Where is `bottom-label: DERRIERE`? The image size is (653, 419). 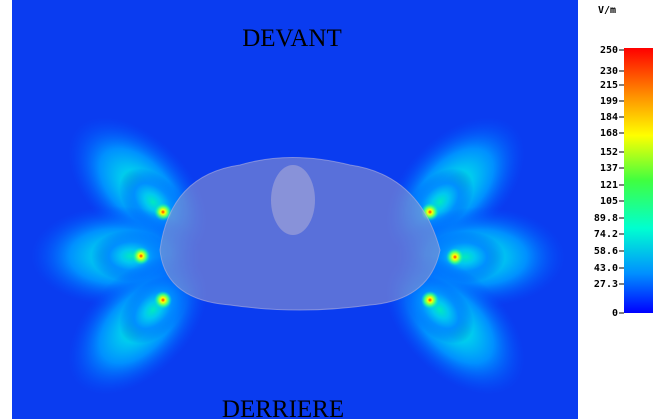
bottom-label: DERRIERE is located at coordinates (283, 407).